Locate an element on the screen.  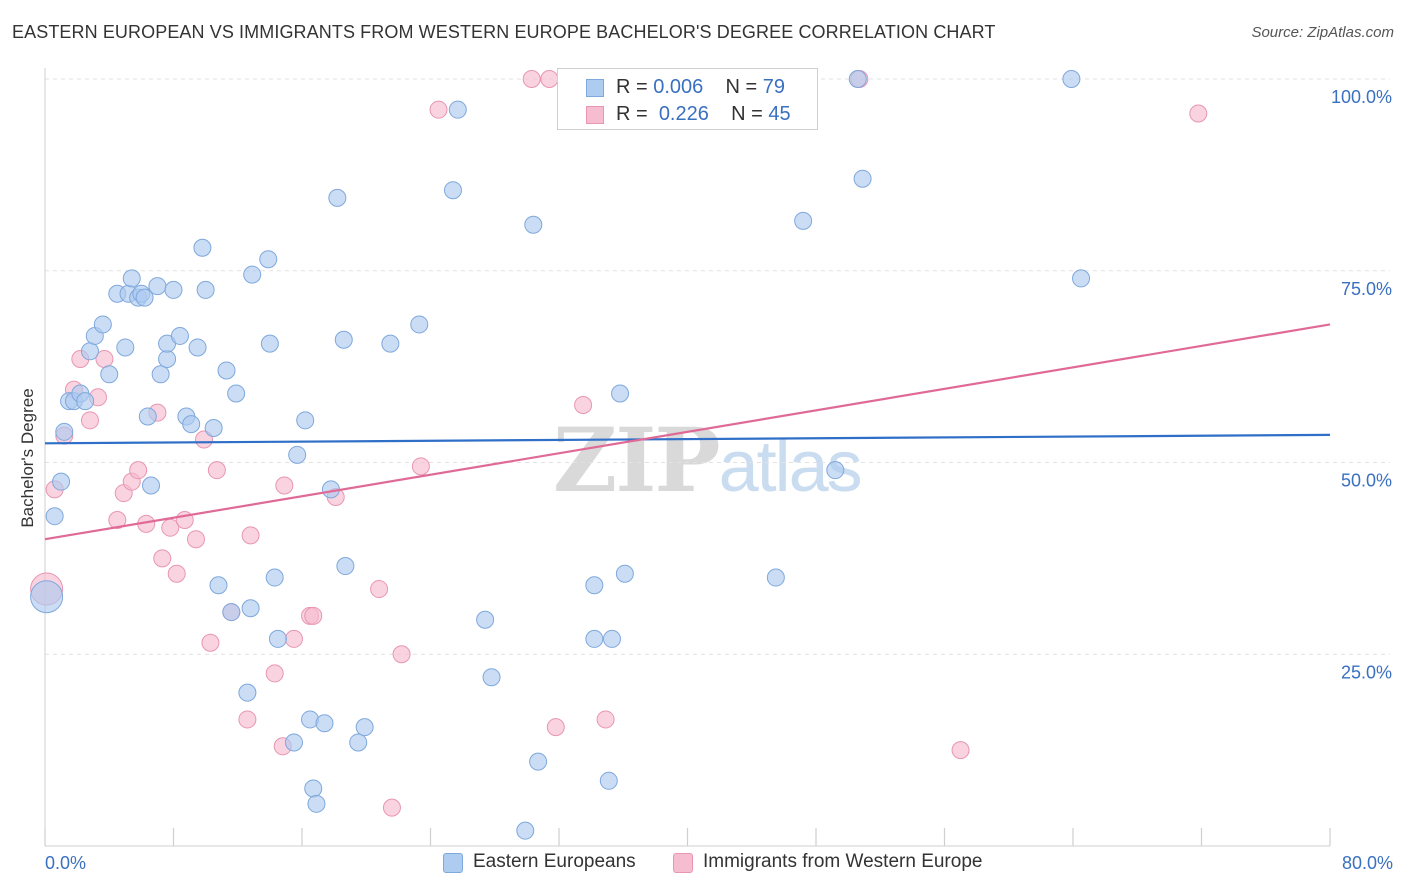
legend-swatch-pink is located at coordinates (595, 115).